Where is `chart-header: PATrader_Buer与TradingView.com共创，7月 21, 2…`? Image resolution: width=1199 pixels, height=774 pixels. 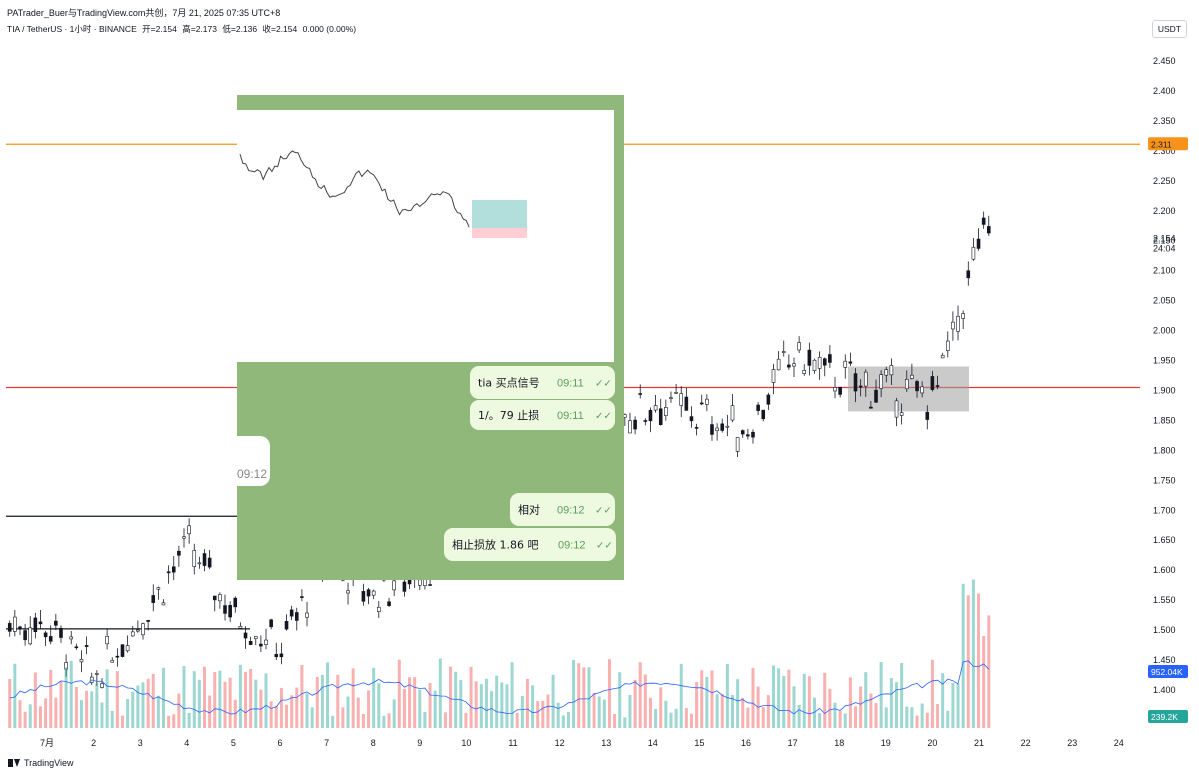 chart-header: PATrader_Buer与TradingView.com共创，7月 21, 2… is located at coordinates (599, 22).